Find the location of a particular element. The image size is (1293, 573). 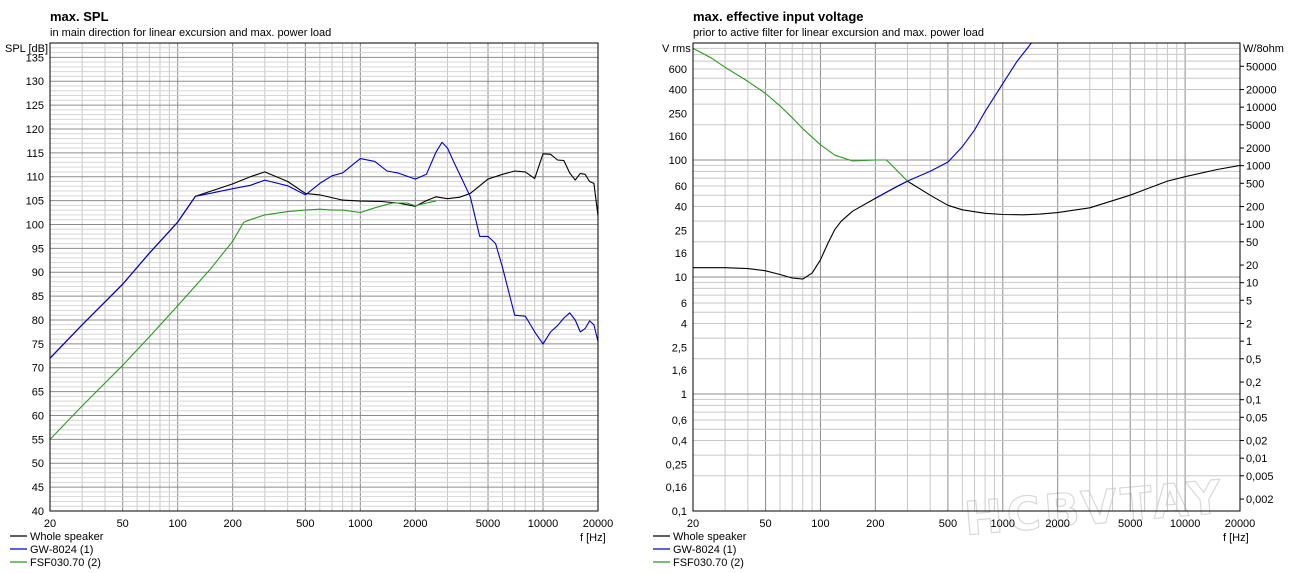

voltage-legend-label: Whole speaker is located at coordinates (710, 537).